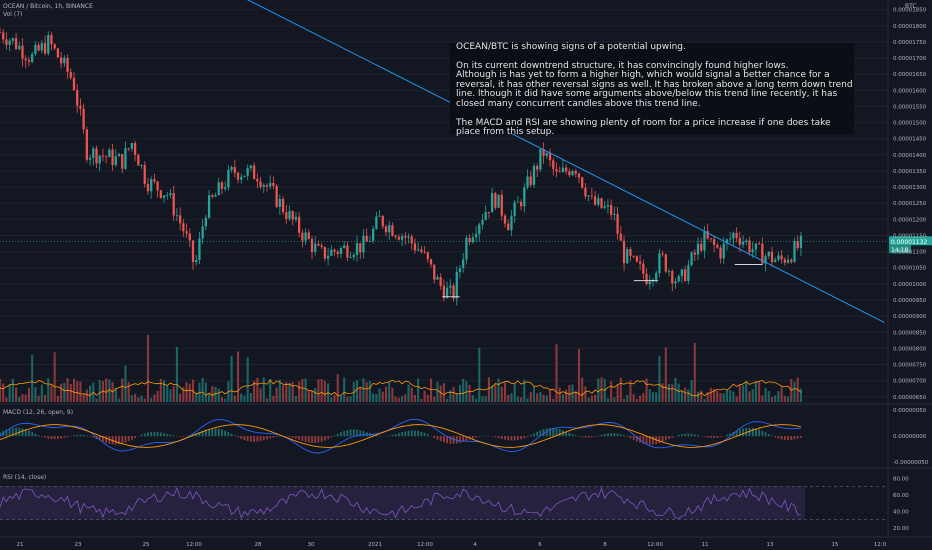  I want to click on time-tick-label: 12:00, so click(655, 545).